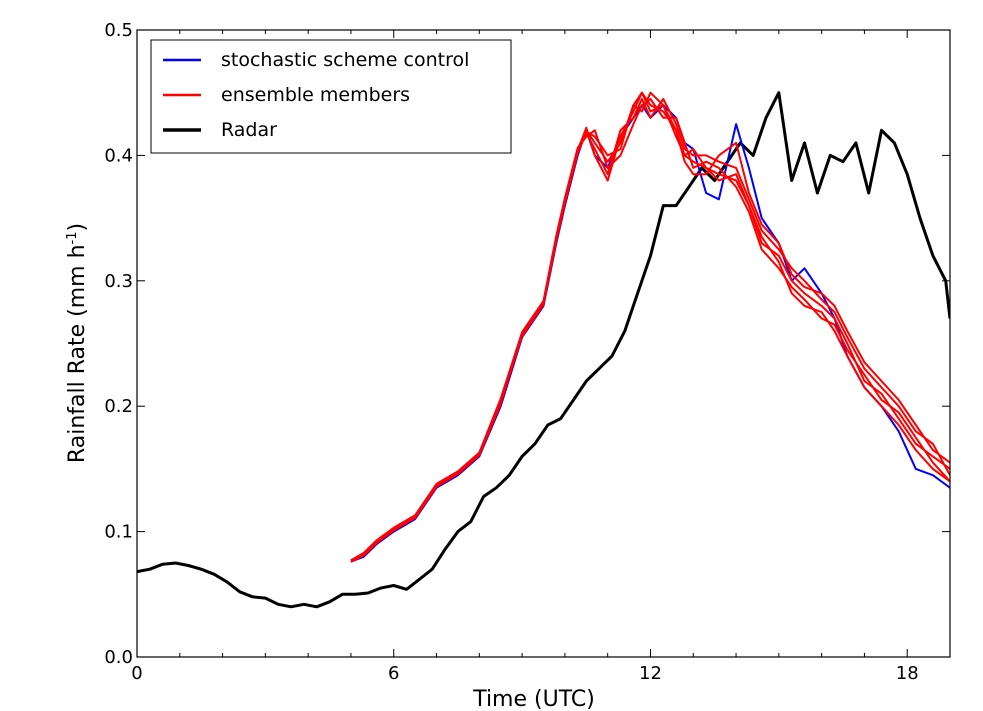  Describe the element at coordinates (907, 673) in the screenshot. I see `x-tick-label: 18` at that location.